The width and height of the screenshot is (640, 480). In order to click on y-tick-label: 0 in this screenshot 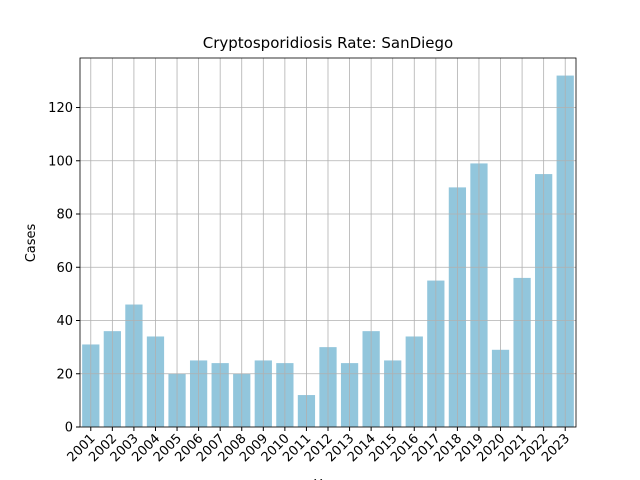, I will do `click(69, 428)`.